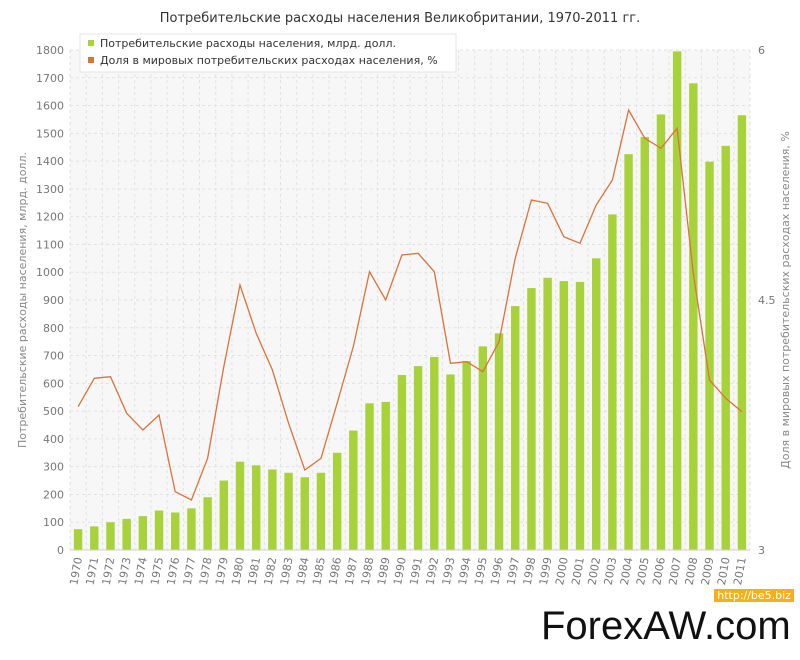  Describe the element at coordinates (761, 50) in the screenshot. I see `right-tick-label: 6` at that location.